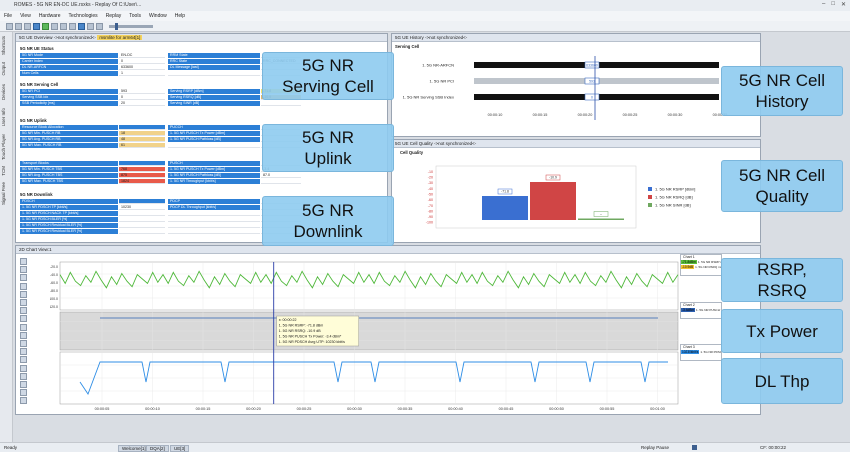  I want to click on chart-x-tick: 00:00:15, so click(203, 409).